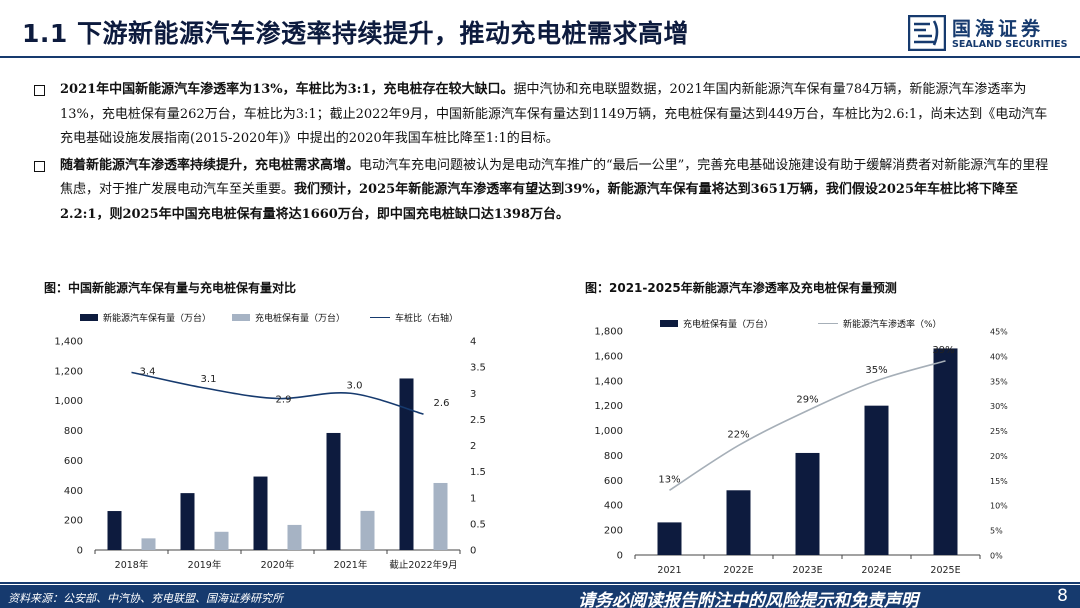 The height and width of the screenshot is (608, 1080). Describe the element at coordinates (478, 524) in the screenshot. I see `y2-tick-label: 0.5` at that location.